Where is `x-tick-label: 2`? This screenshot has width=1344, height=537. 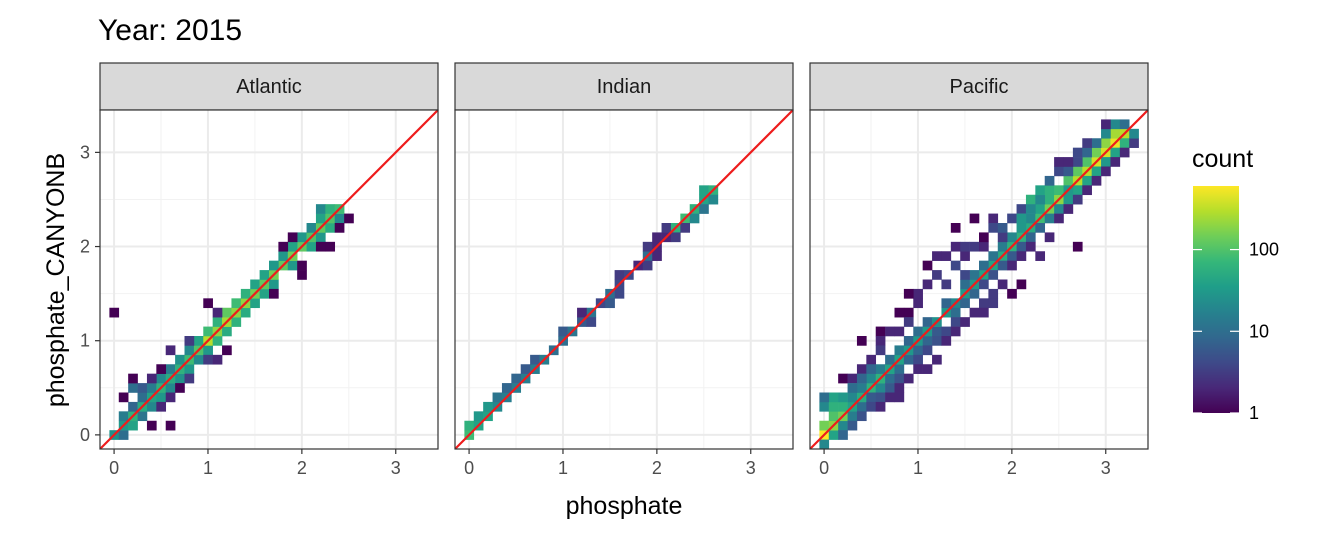 x-tick-label: 2 is located at coordinates (657, 468).